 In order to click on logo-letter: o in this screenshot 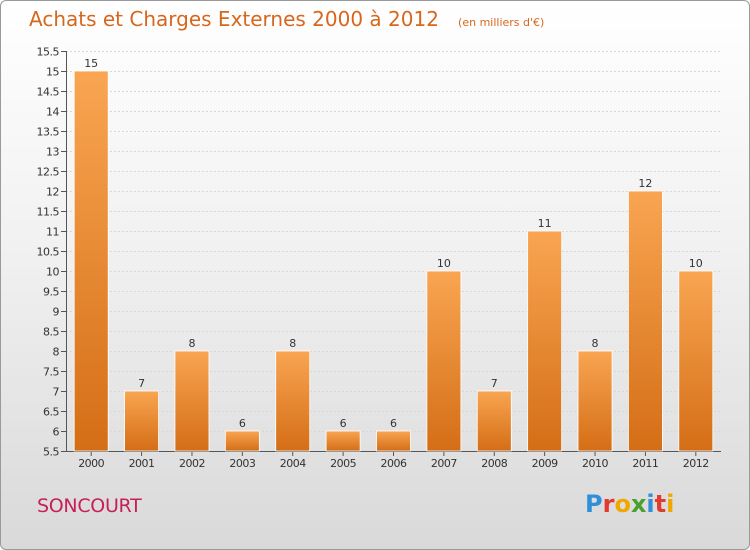, I will do `click(622, 504)`.